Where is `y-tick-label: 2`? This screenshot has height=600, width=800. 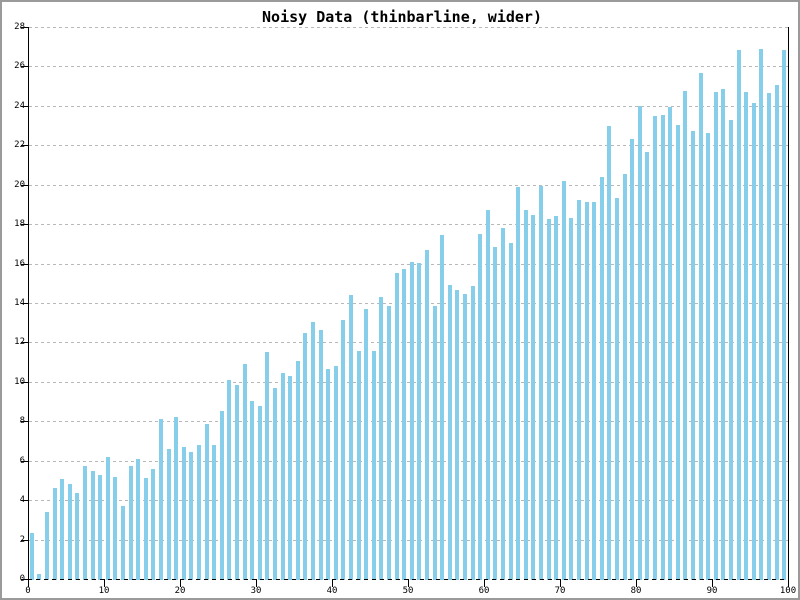
y-tick-label: 2 is located at coordinates (22, 540).